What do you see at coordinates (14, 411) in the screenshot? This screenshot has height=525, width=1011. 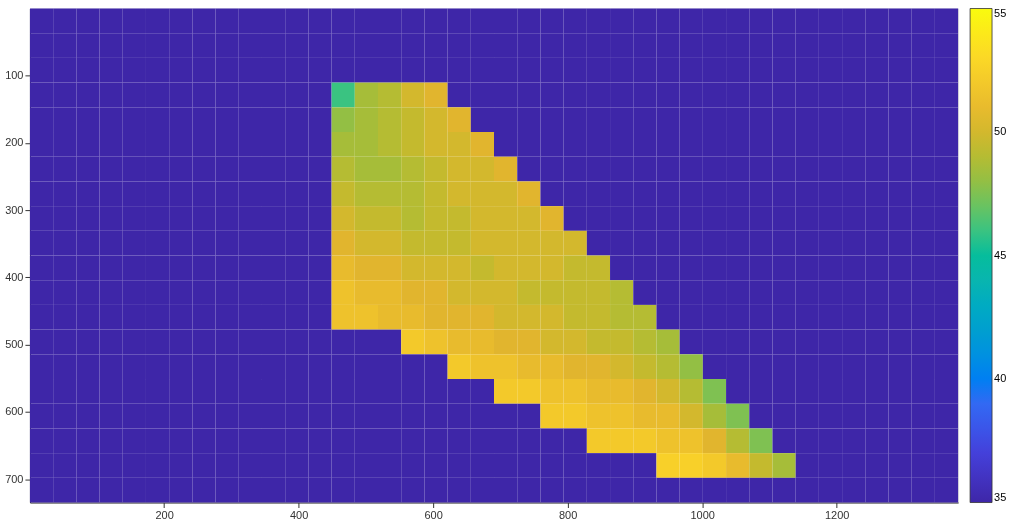 I see `y-tick-label: 600` at bounding box center [14, 411].